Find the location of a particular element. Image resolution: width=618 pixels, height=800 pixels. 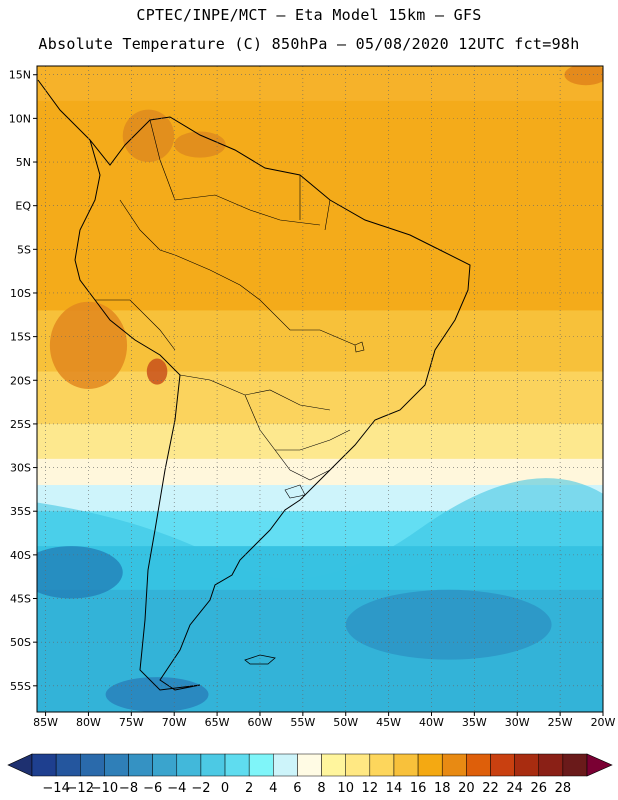

lat-tick-label: 5S is located at coordinates (24, 249).